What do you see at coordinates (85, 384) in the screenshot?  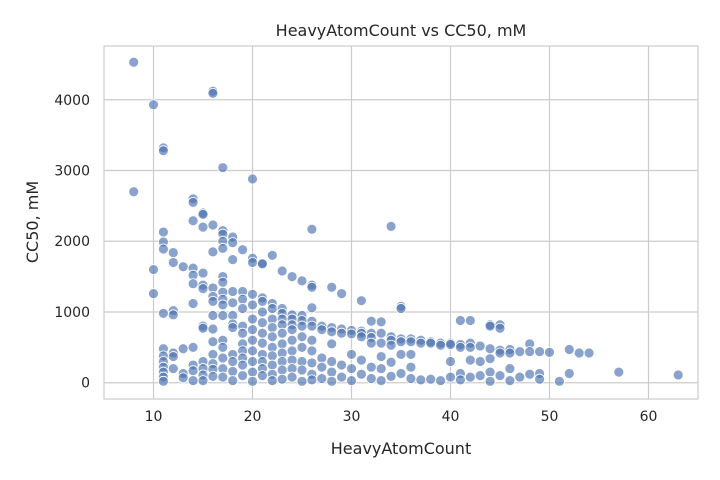 I see `y-tick-label: 0` at bounding box center [85, 384].